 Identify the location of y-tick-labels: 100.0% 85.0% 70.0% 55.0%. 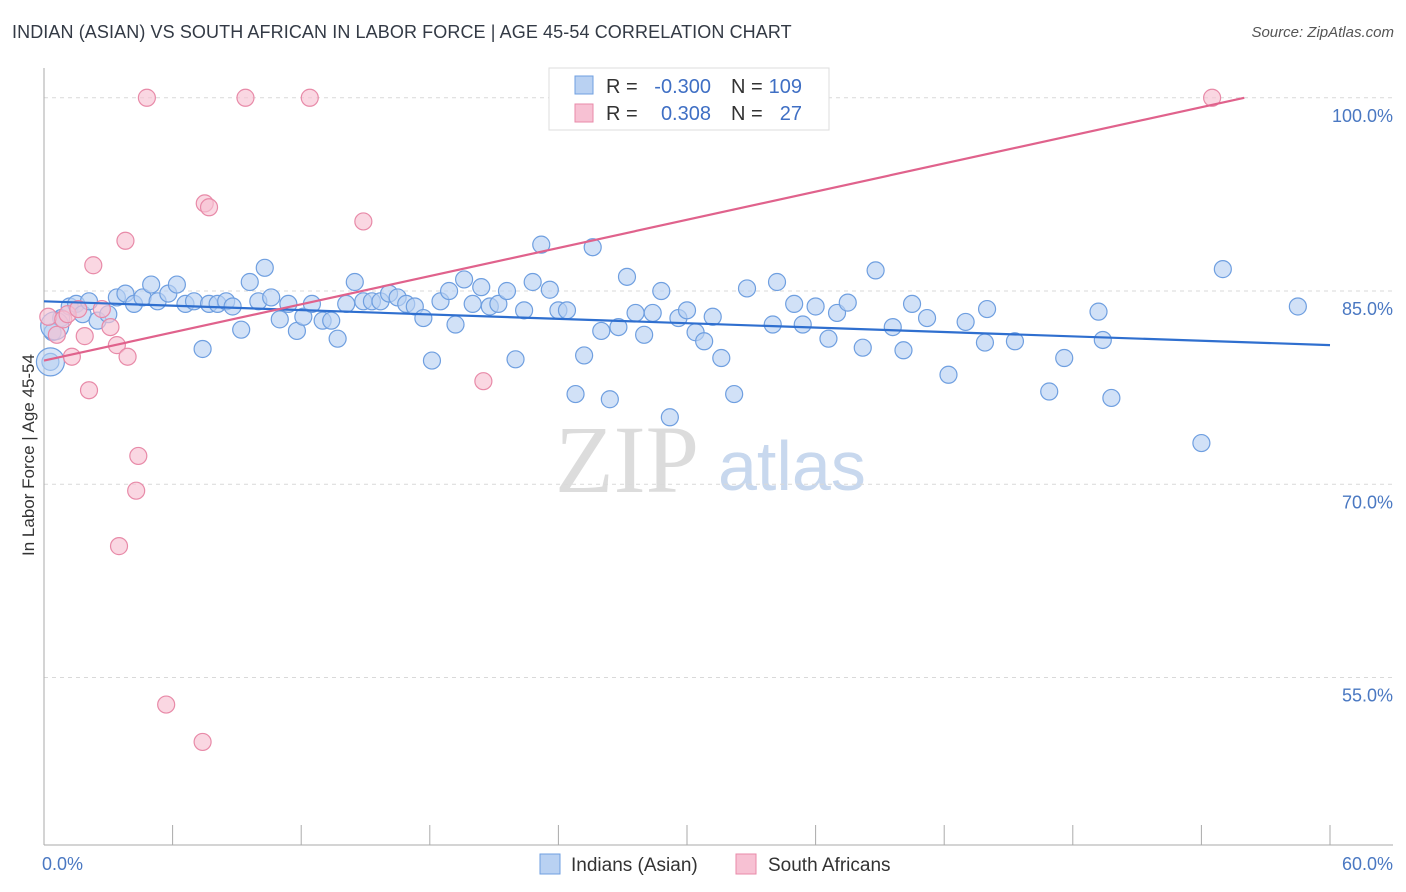
(1362, 406).